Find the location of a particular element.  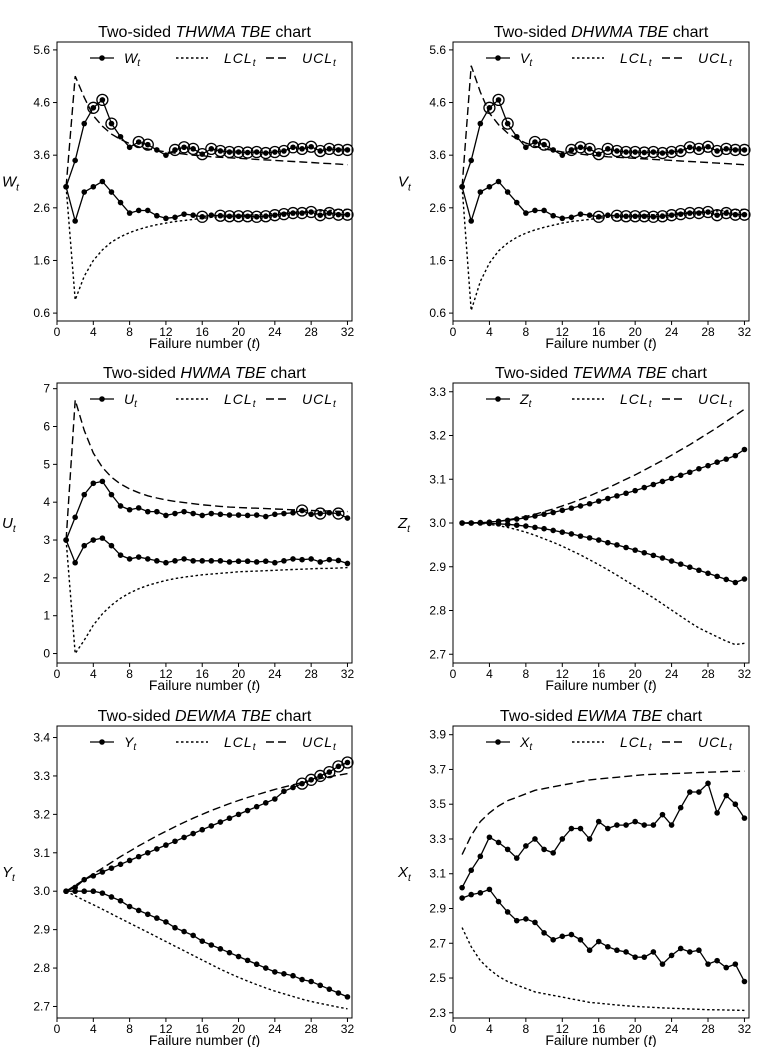

y-tick-label: 3 is located at coordinates (46, 540).